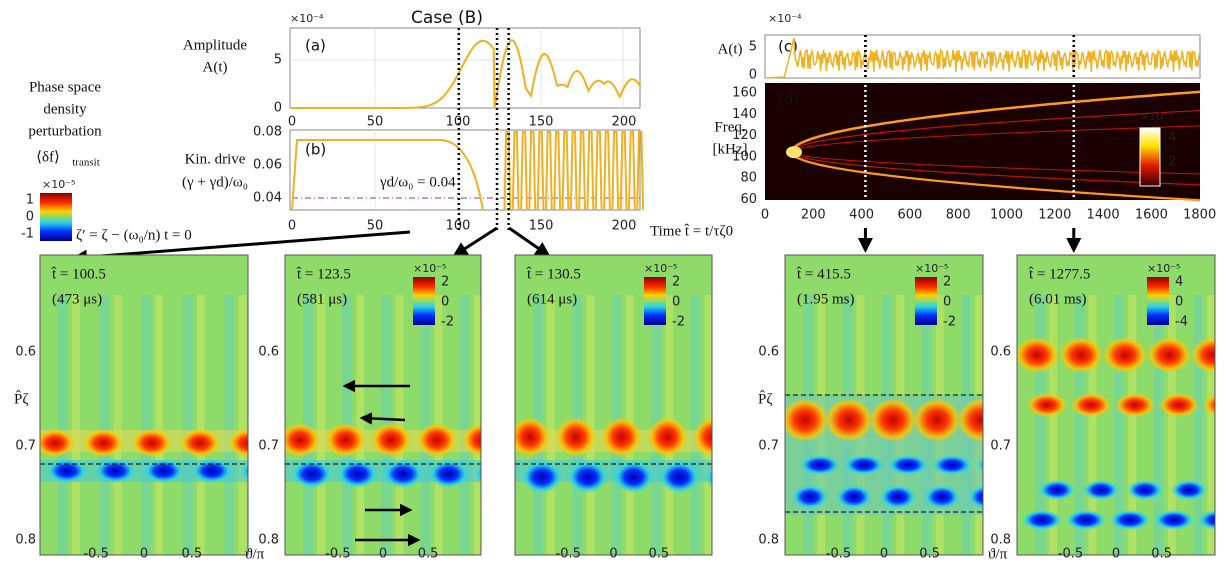  What do you see at coordinates (1059, 274) in the screenshot?
I see `label: t̂ = 1277.5` at bounding box center [1059, 274].